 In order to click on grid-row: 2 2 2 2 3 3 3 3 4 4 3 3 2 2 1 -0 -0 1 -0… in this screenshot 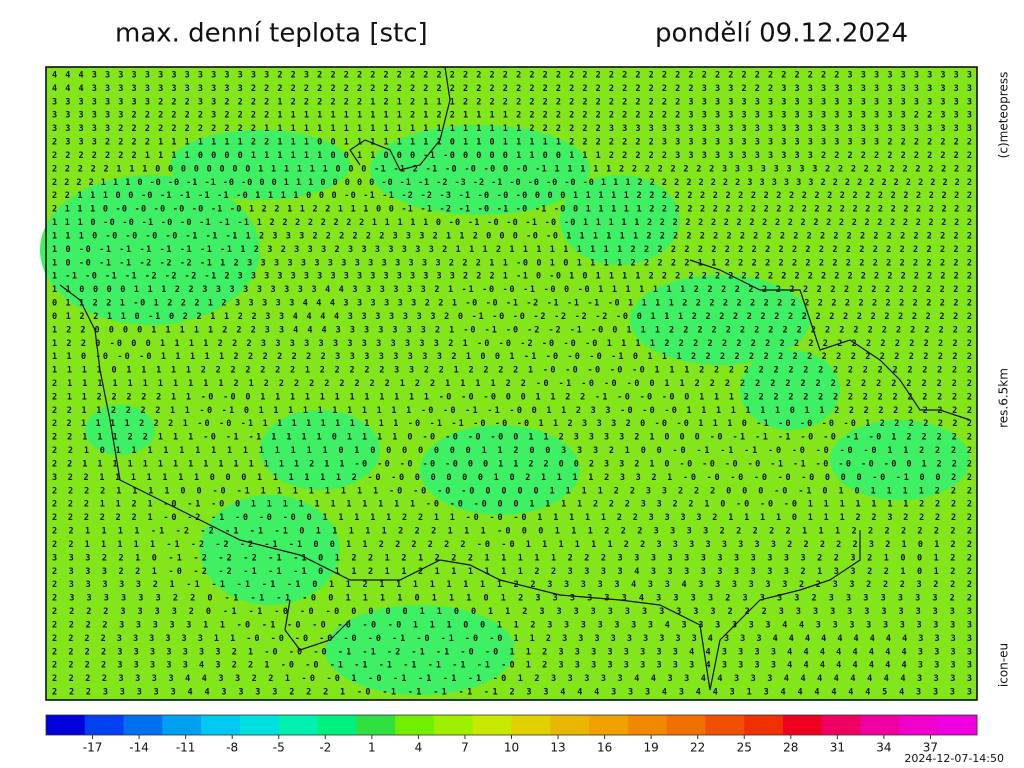, I will do `click(512, 679)`.